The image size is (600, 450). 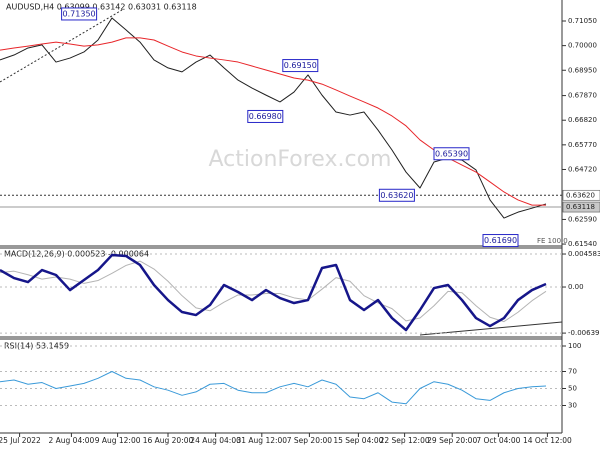 What do you see at coordinates (168, 440) in the screenshot?
I see `x-tick-label: 16 Aug 20:00` at bounding box center [168, 440].